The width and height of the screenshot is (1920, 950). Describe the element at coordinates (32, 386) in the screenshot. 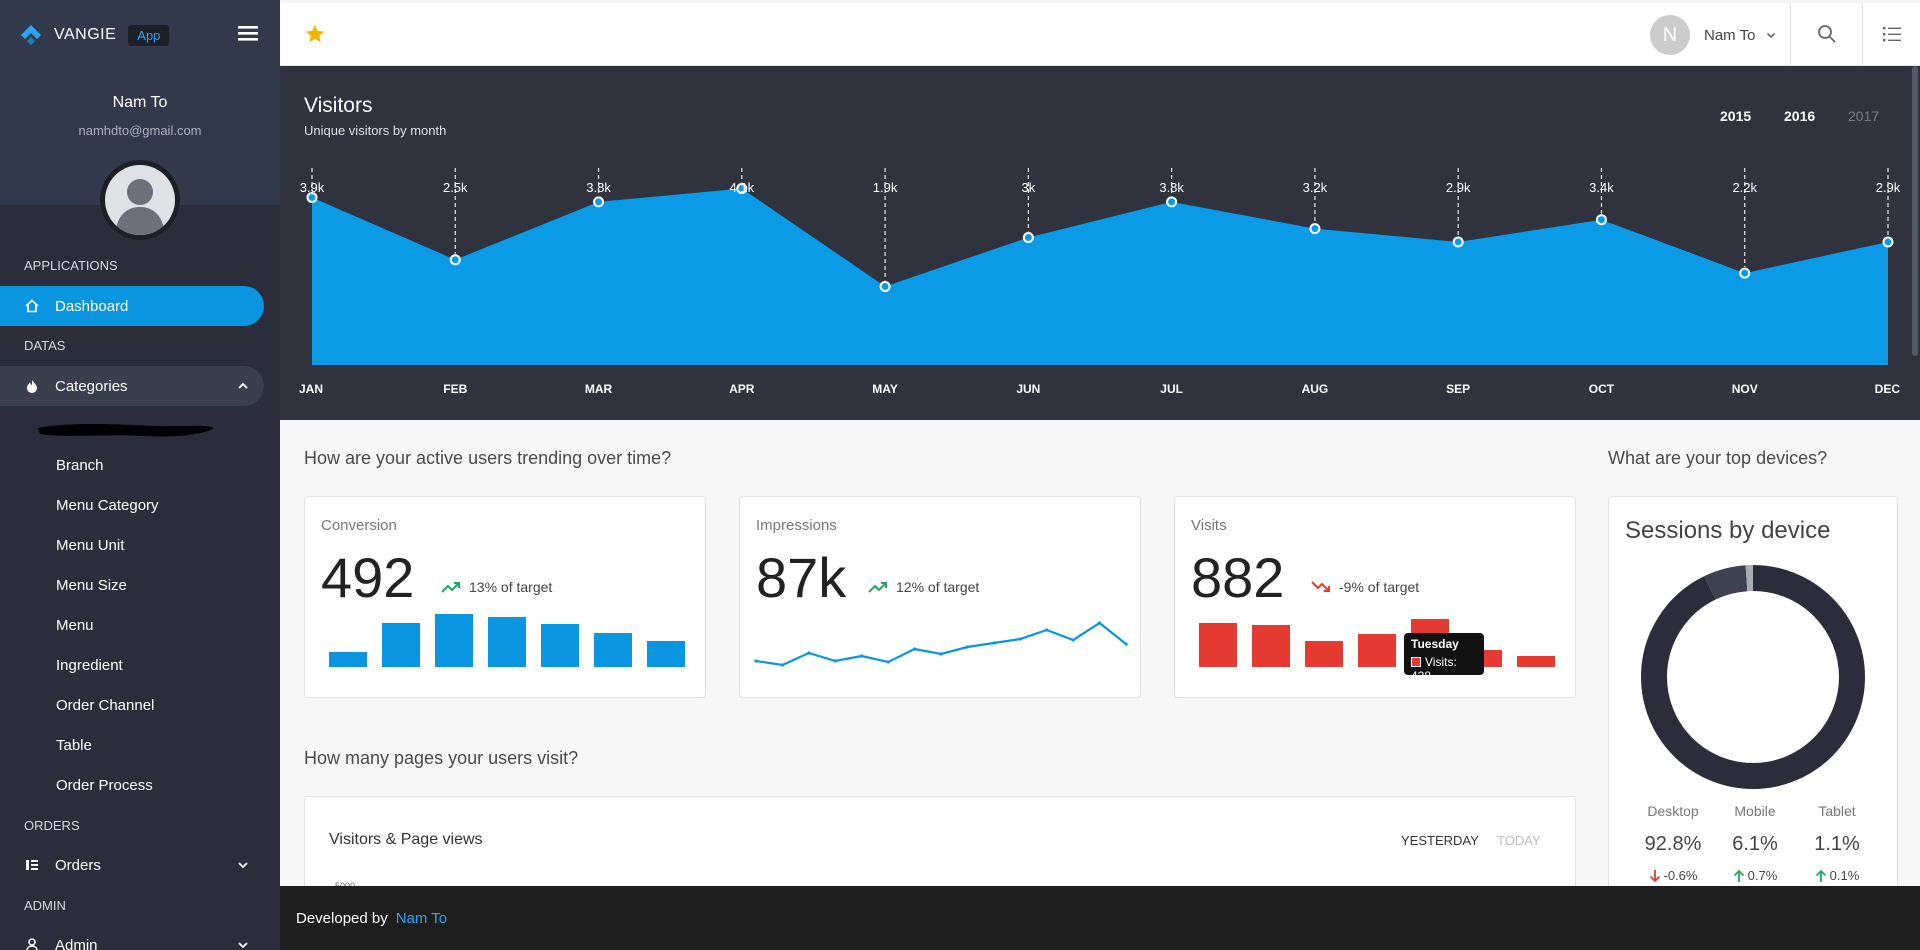

I see `flame-icon` at that location.